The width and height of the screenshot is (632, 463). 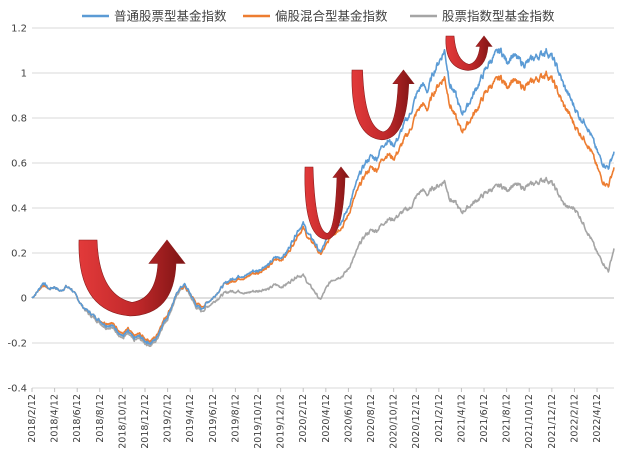 What do you see at coordinates (55, 418) in the screenshot?
I see `x-tick-label: 2018/4/12` at bounding box center [55, 418].